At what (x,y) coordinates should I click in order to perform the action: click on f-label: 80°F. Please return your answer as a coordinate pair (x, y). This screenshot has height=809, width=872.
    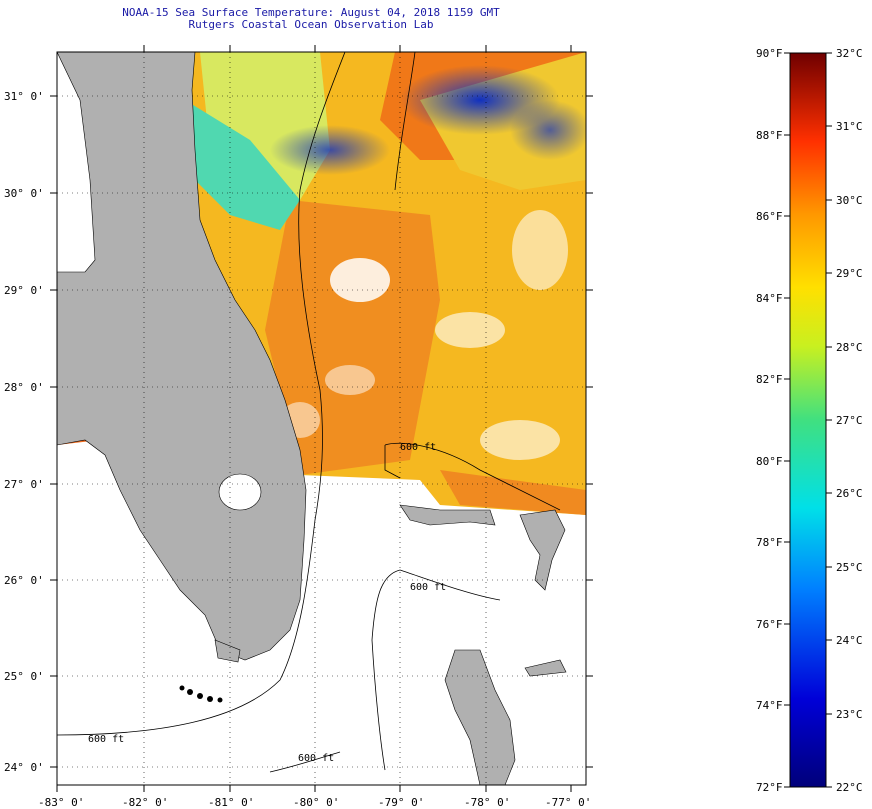
    Looking at the image, I should click on (769, 461).